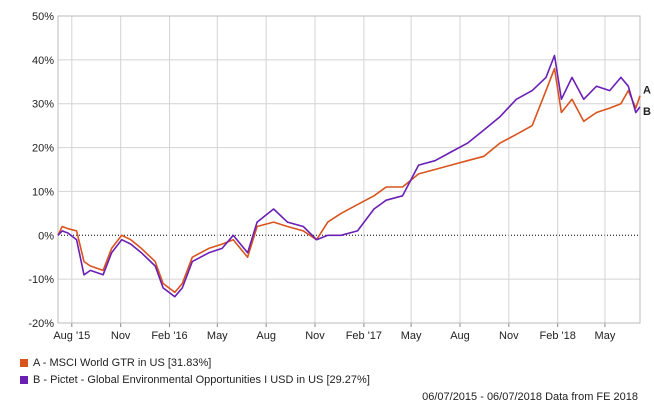 This screenshot has width=654, height=408. I want to click on y-tick-label: -10%, so click(41, 280).